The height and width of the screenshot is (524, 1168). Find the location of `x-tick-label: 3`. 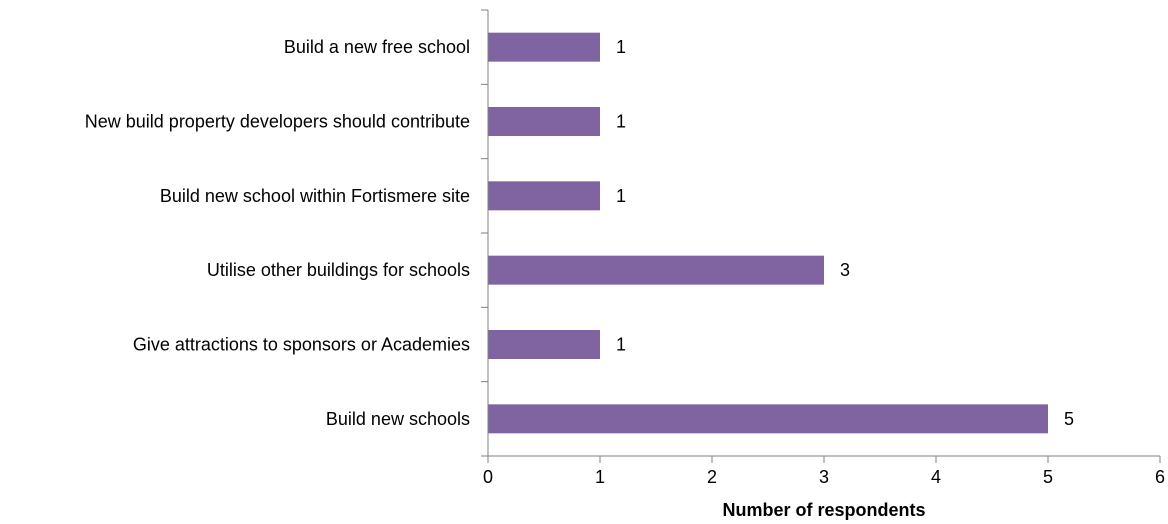

x-tick-label: 3 is located at coordinates (824, 477).